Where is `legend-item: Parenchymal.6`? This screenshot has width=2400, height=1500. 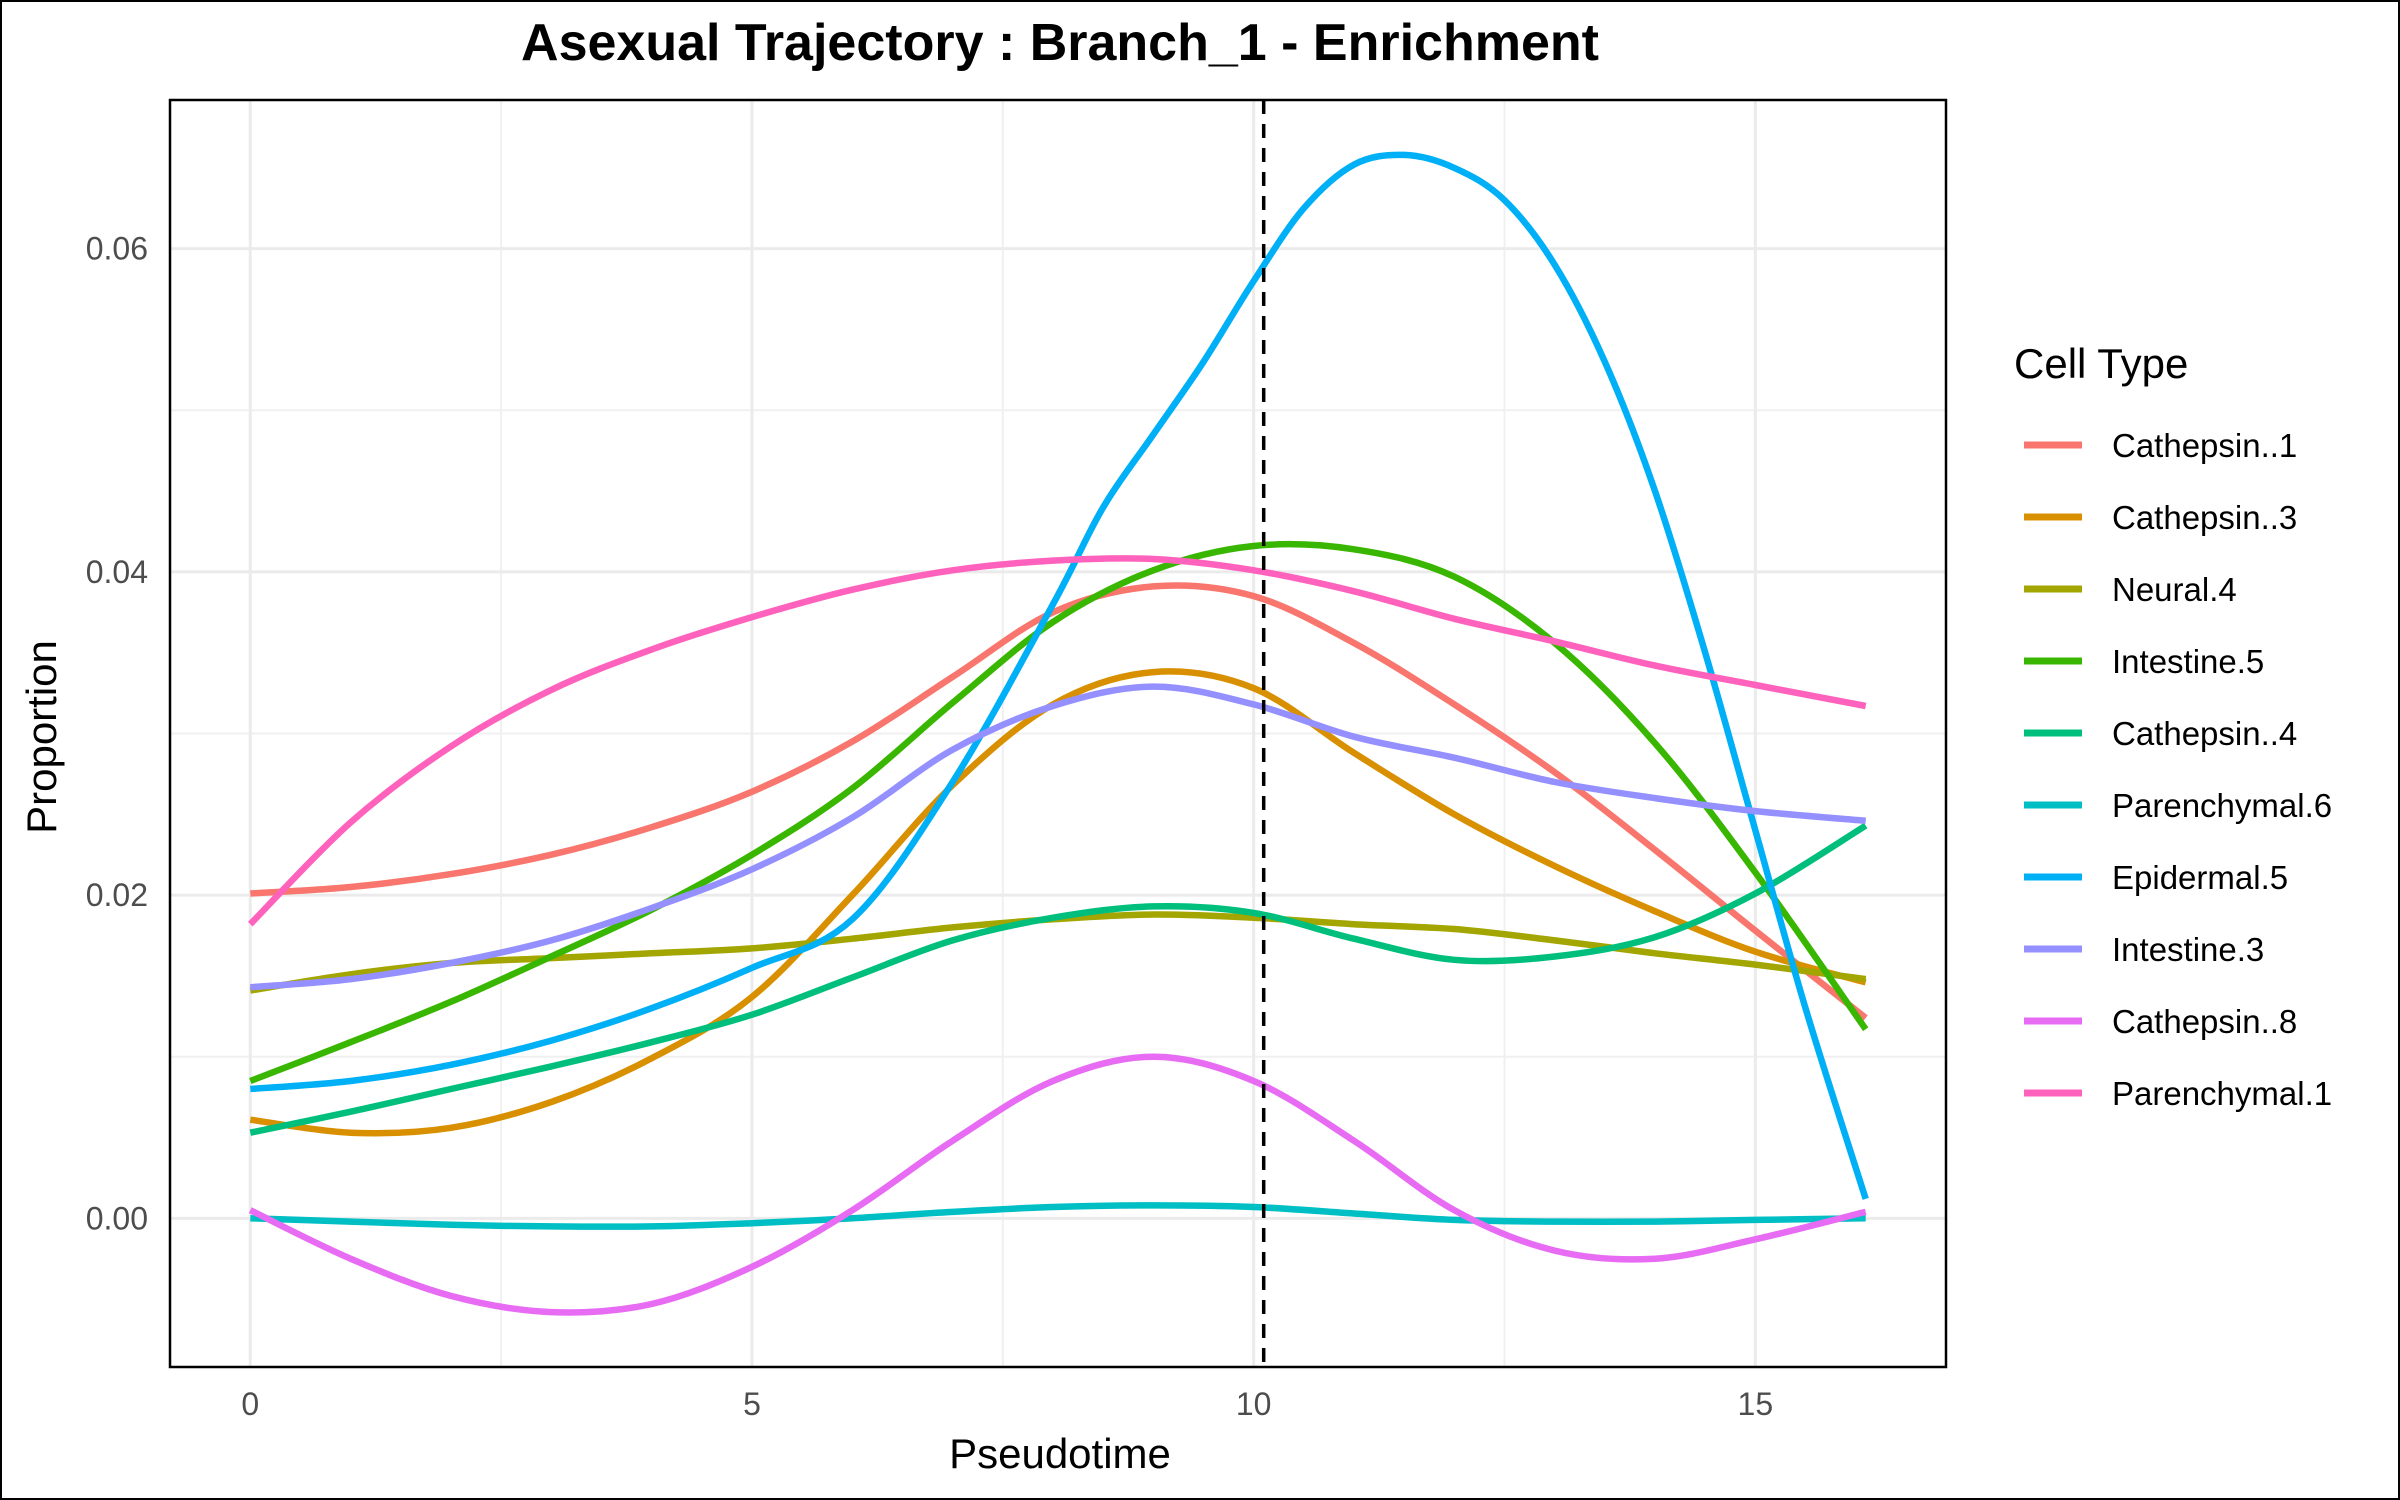 legend-item: Parenchymal.6 is located at coordinates (2178, 805).